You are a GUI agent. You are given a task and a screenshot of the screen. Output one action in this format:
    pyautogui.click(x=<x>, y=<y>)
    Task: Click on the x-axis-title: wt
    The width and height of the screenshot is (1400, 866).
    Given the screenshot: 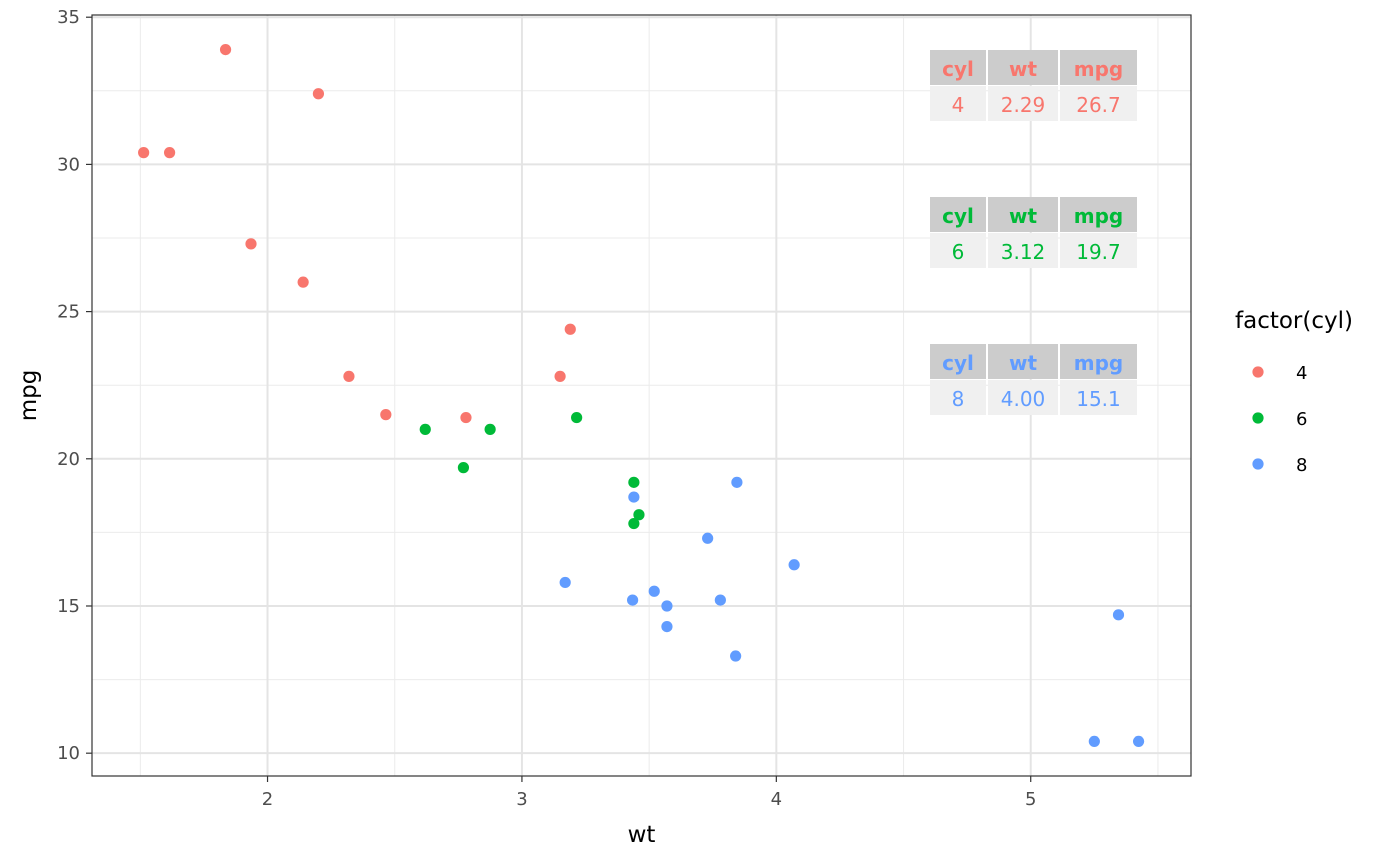 What is the action you would take?
    pyautogui.click(x=642, y=835)
    